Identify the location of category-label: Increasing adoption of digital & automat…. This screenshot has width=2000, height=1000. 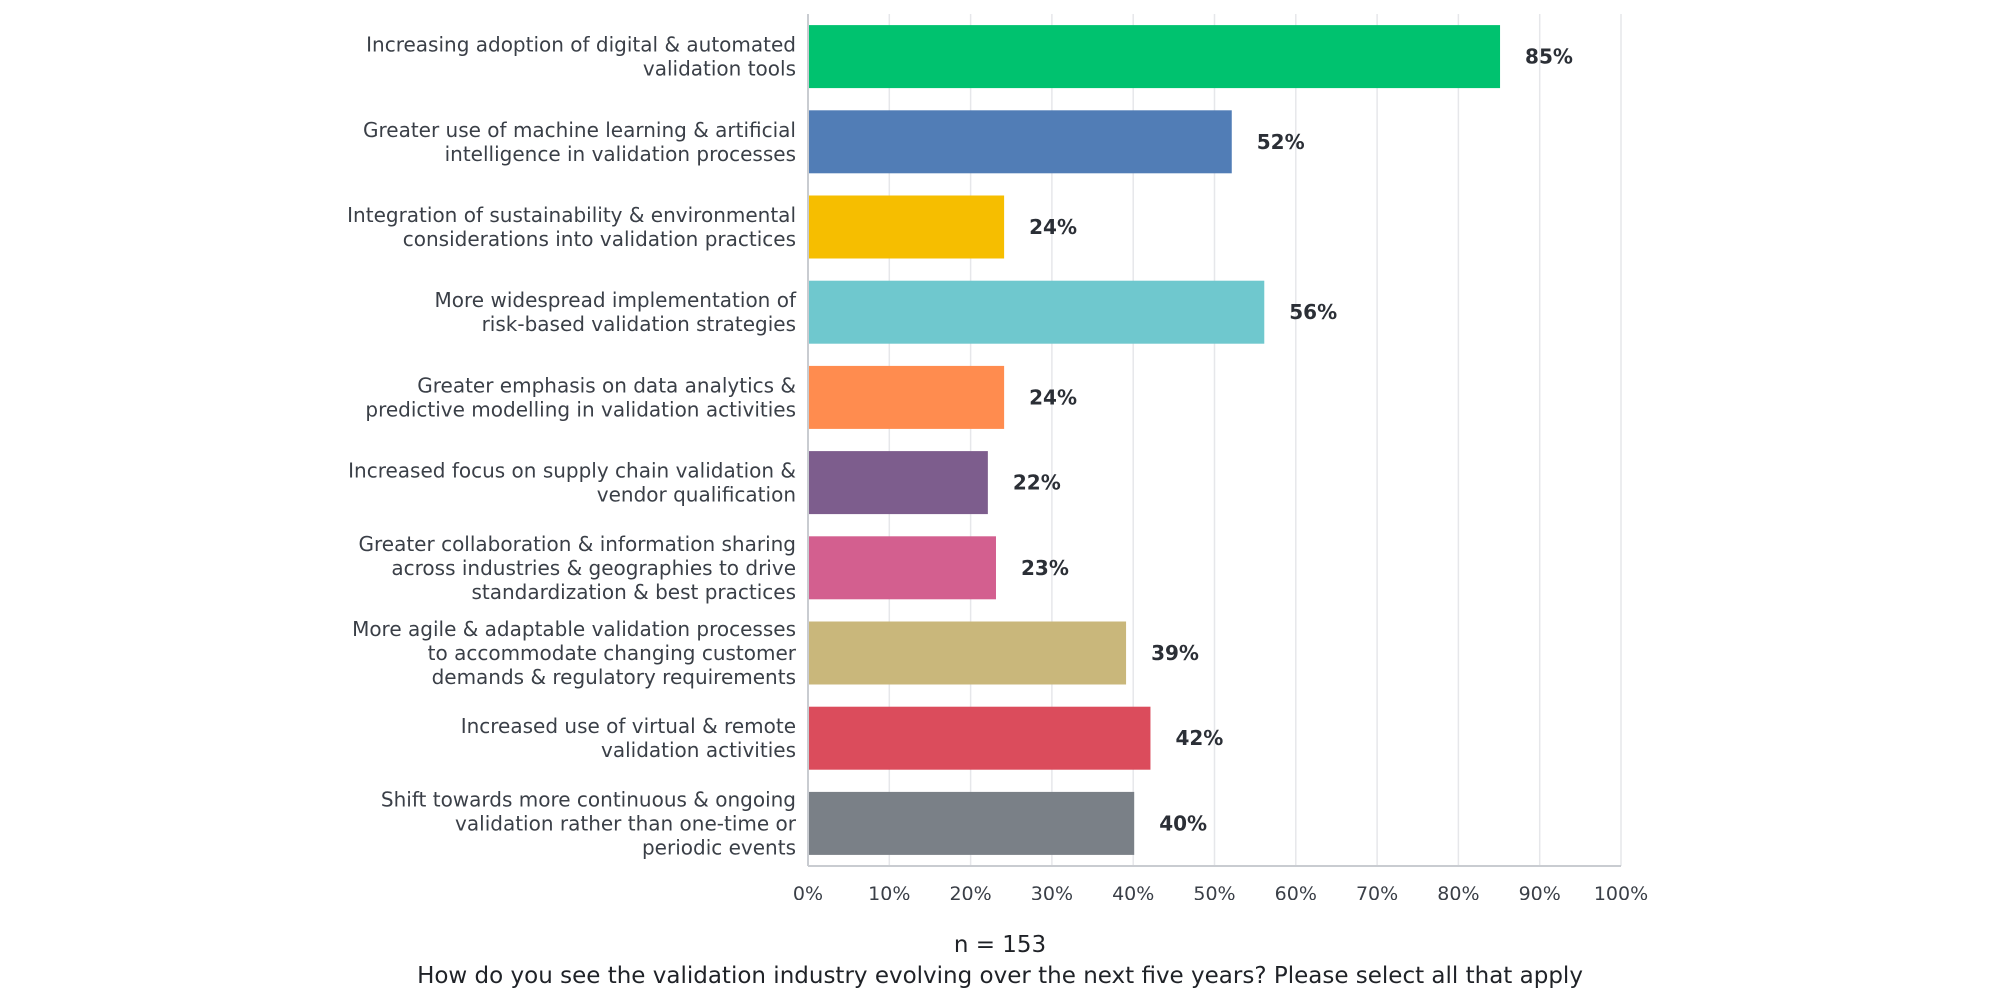
(581, 57).